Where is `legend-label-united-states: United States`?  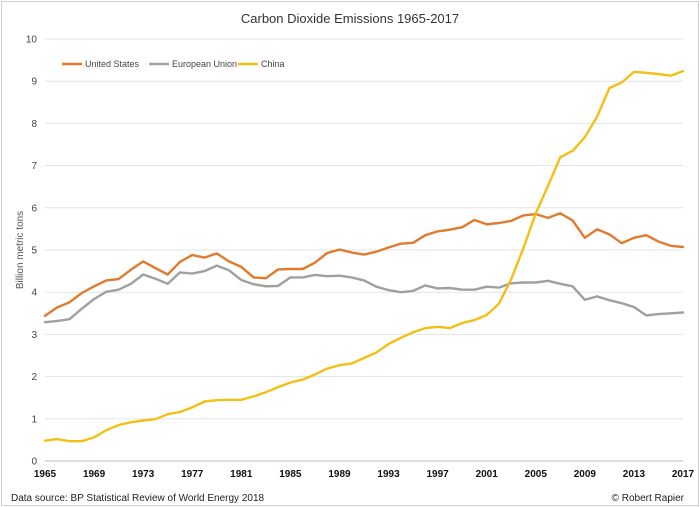 legend-label-united-states: United States is located at coordinates (112, 64).